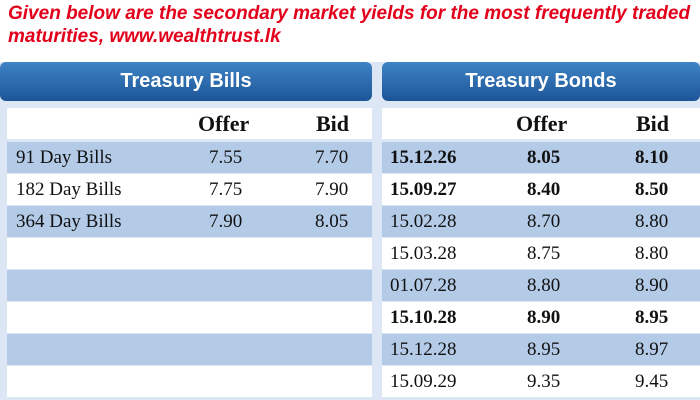  I want to click on bills-offer-header: Offer, so click(224, 123).